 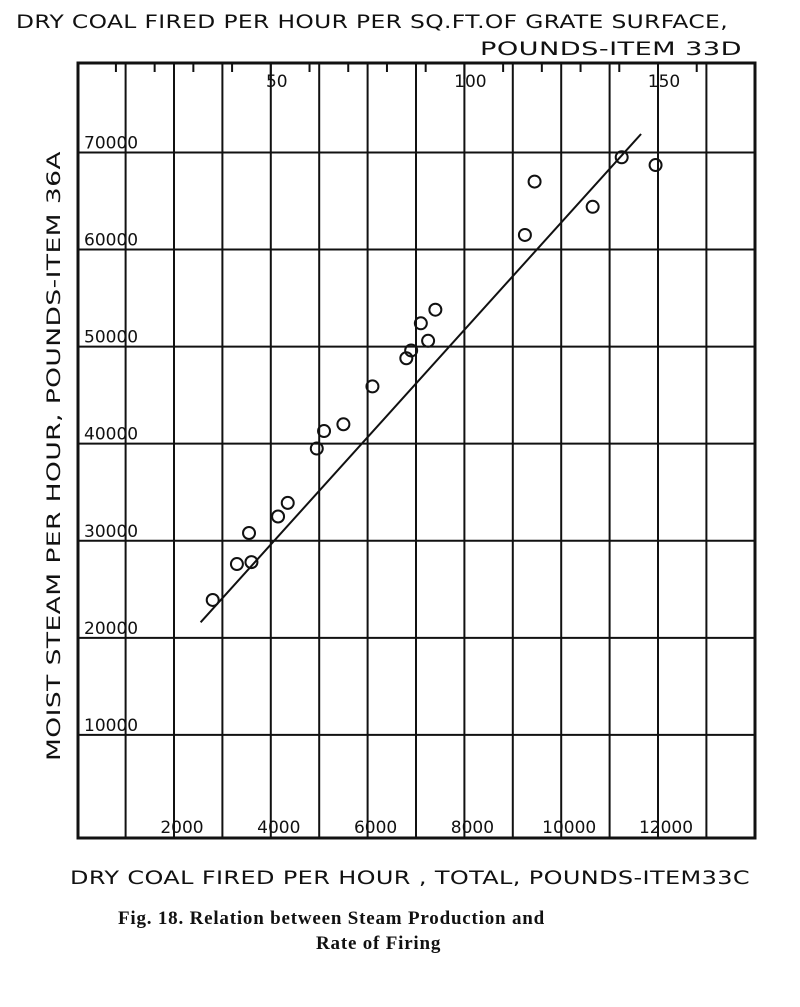 I want to click on top-axis-tick-label: 100, so click(x=470, y=82).